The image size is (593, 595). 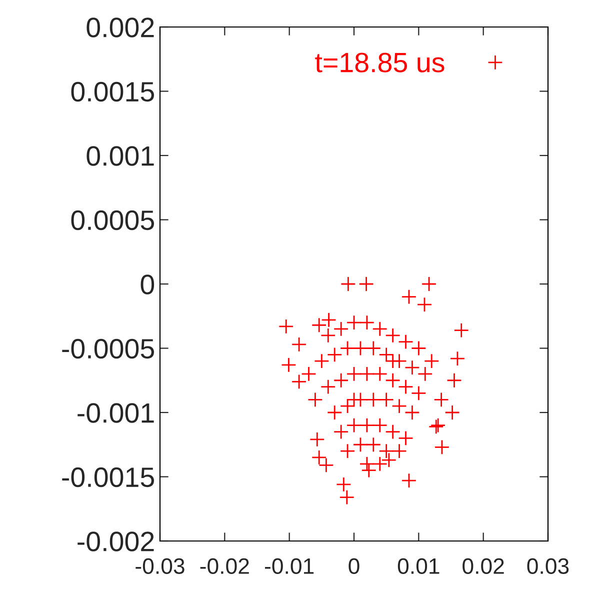 I want to click on x-tick-label: 0, so click(x=354, y=566).